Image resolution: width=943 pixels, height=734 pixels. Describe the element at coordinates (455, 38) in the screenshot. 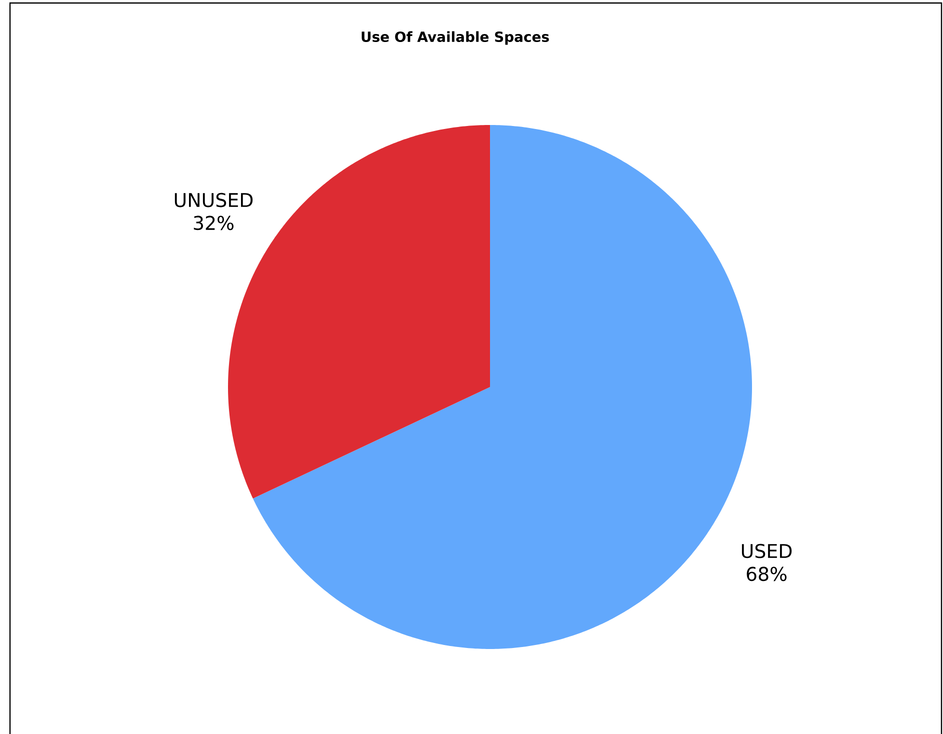

I see `chart-title: Use Of Available Spaces` at that location.